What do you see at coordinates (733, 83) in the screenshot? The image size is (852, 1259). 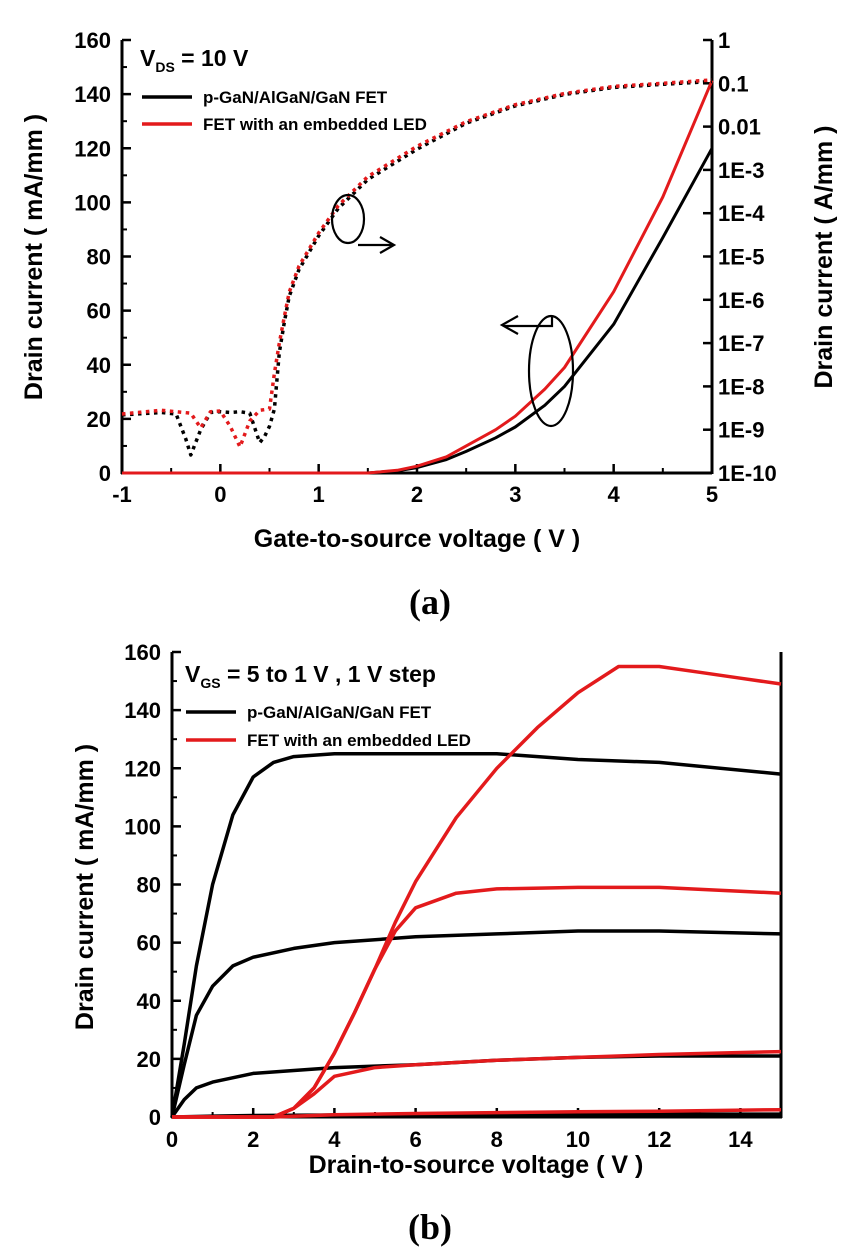 I see `a-y2-tick-label: 0.1` at bounding box center [733, 83].